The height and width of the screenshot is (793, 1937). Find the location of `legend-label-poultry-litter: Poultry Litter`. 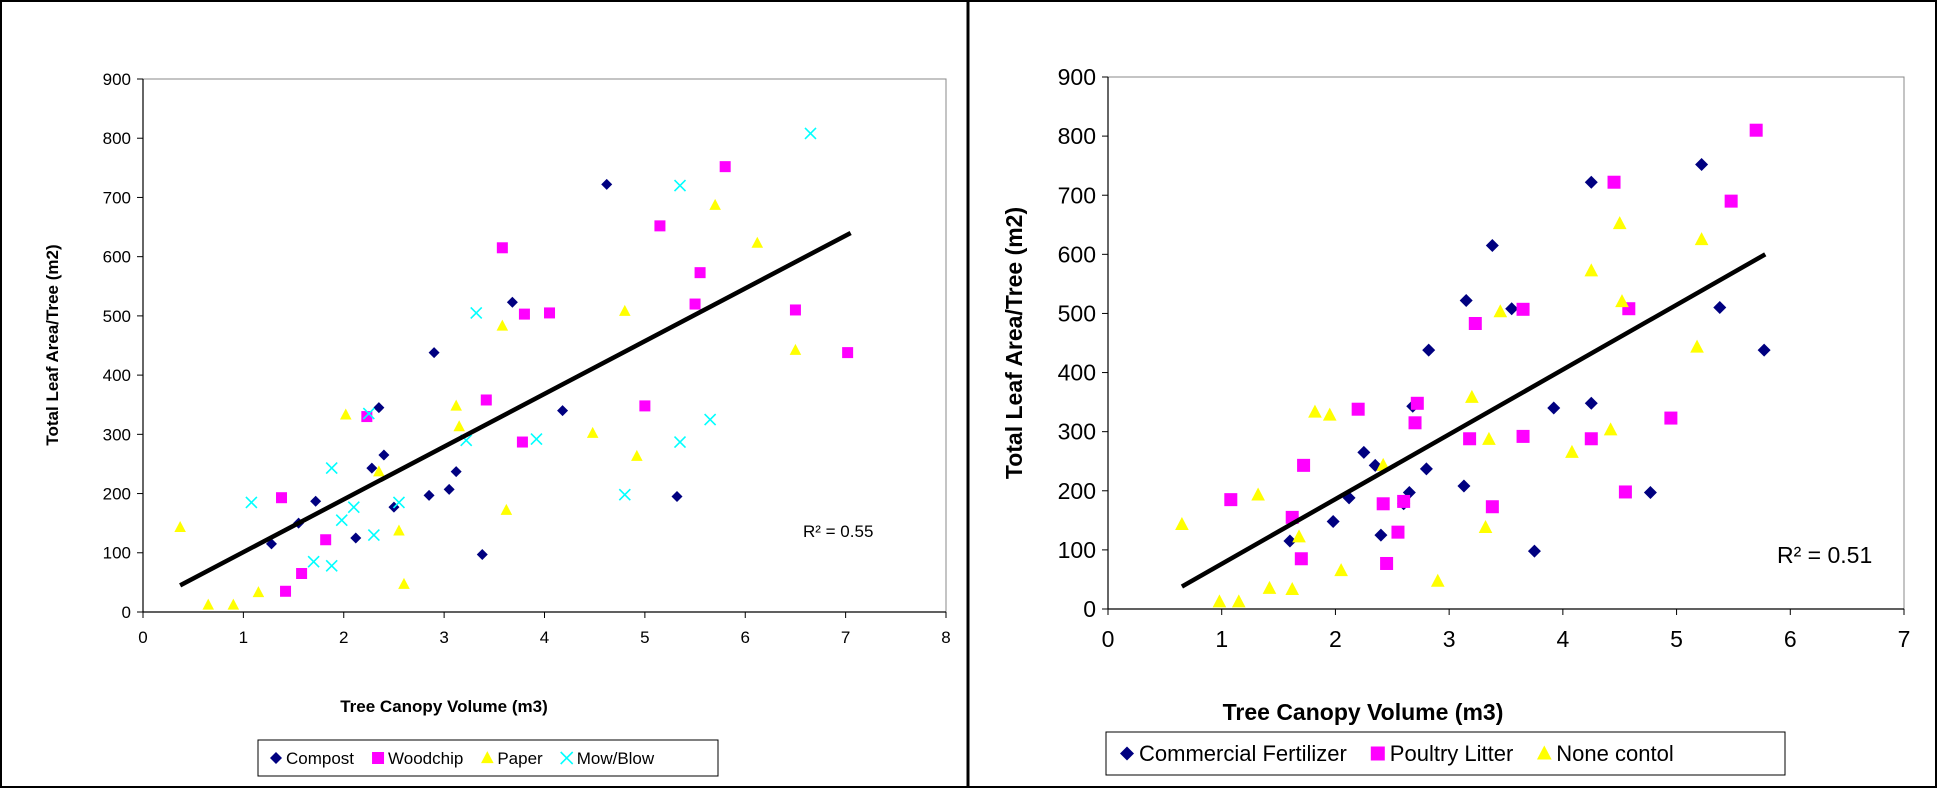

legend-label-poultry-litter: Poultry Litter is located at coordinates (1452, 753).